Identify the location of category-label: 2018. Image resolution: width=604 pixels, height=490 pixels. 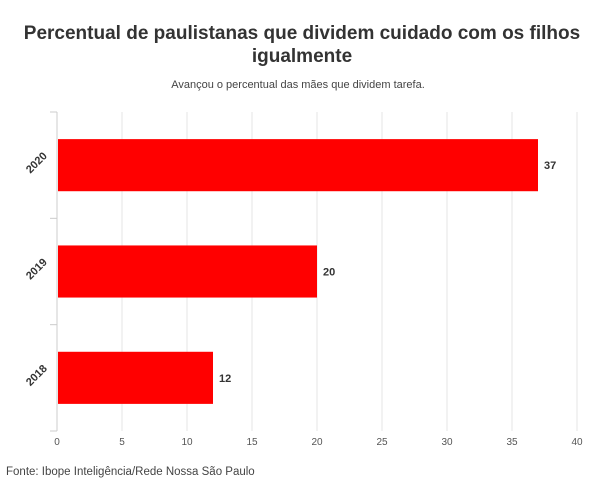
(37, 376).